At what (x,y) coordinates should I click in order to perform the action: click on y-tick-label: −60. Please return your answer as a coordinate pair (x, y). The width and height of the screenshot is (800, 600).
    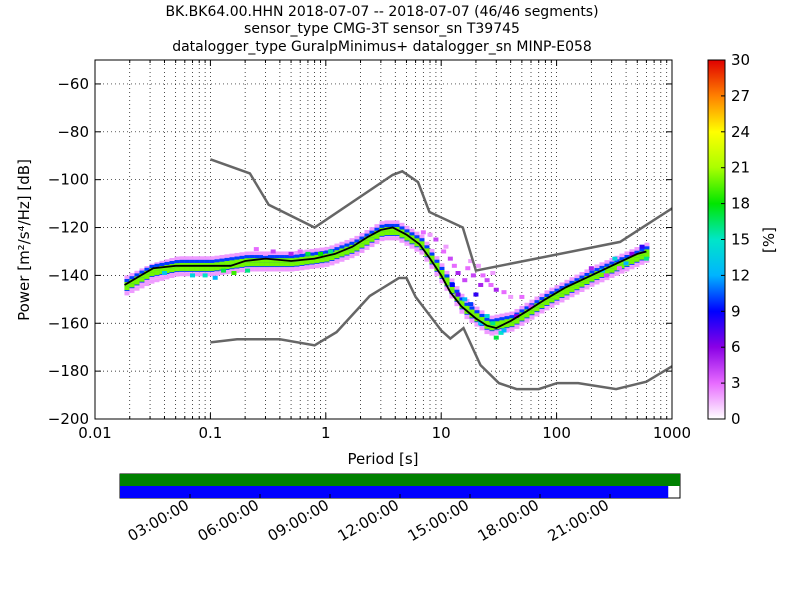
    Looking at the image, I should click on (73, 84).